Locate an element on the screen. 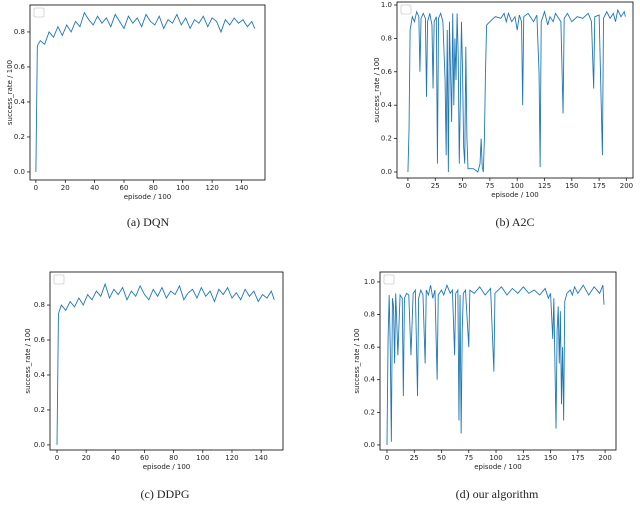 Image resolution: width=640 pixels, height=524 pixels. caption: (d) our algorithm is located at coordinates (497, 494).